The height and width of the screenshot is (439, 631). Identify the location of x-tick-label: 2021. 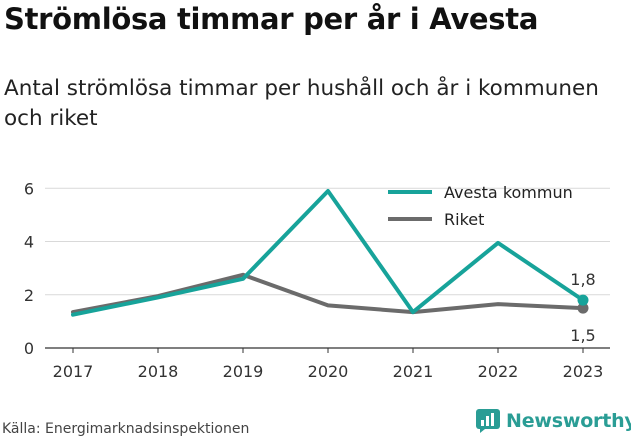
(413, 371).